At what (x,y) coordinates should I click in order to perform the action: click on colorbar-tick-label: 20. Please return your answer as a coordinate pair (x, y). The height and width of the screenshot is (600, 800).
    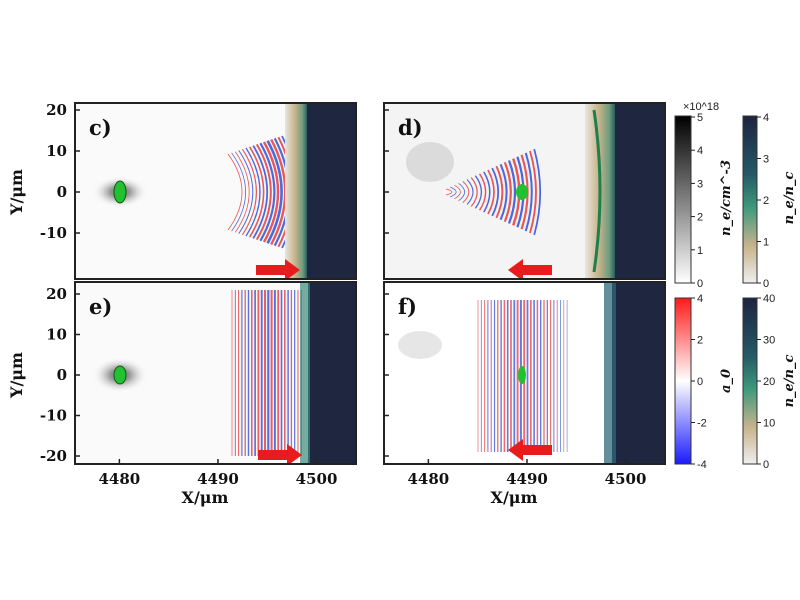
    Looking at the image, I should click on (769, 382).